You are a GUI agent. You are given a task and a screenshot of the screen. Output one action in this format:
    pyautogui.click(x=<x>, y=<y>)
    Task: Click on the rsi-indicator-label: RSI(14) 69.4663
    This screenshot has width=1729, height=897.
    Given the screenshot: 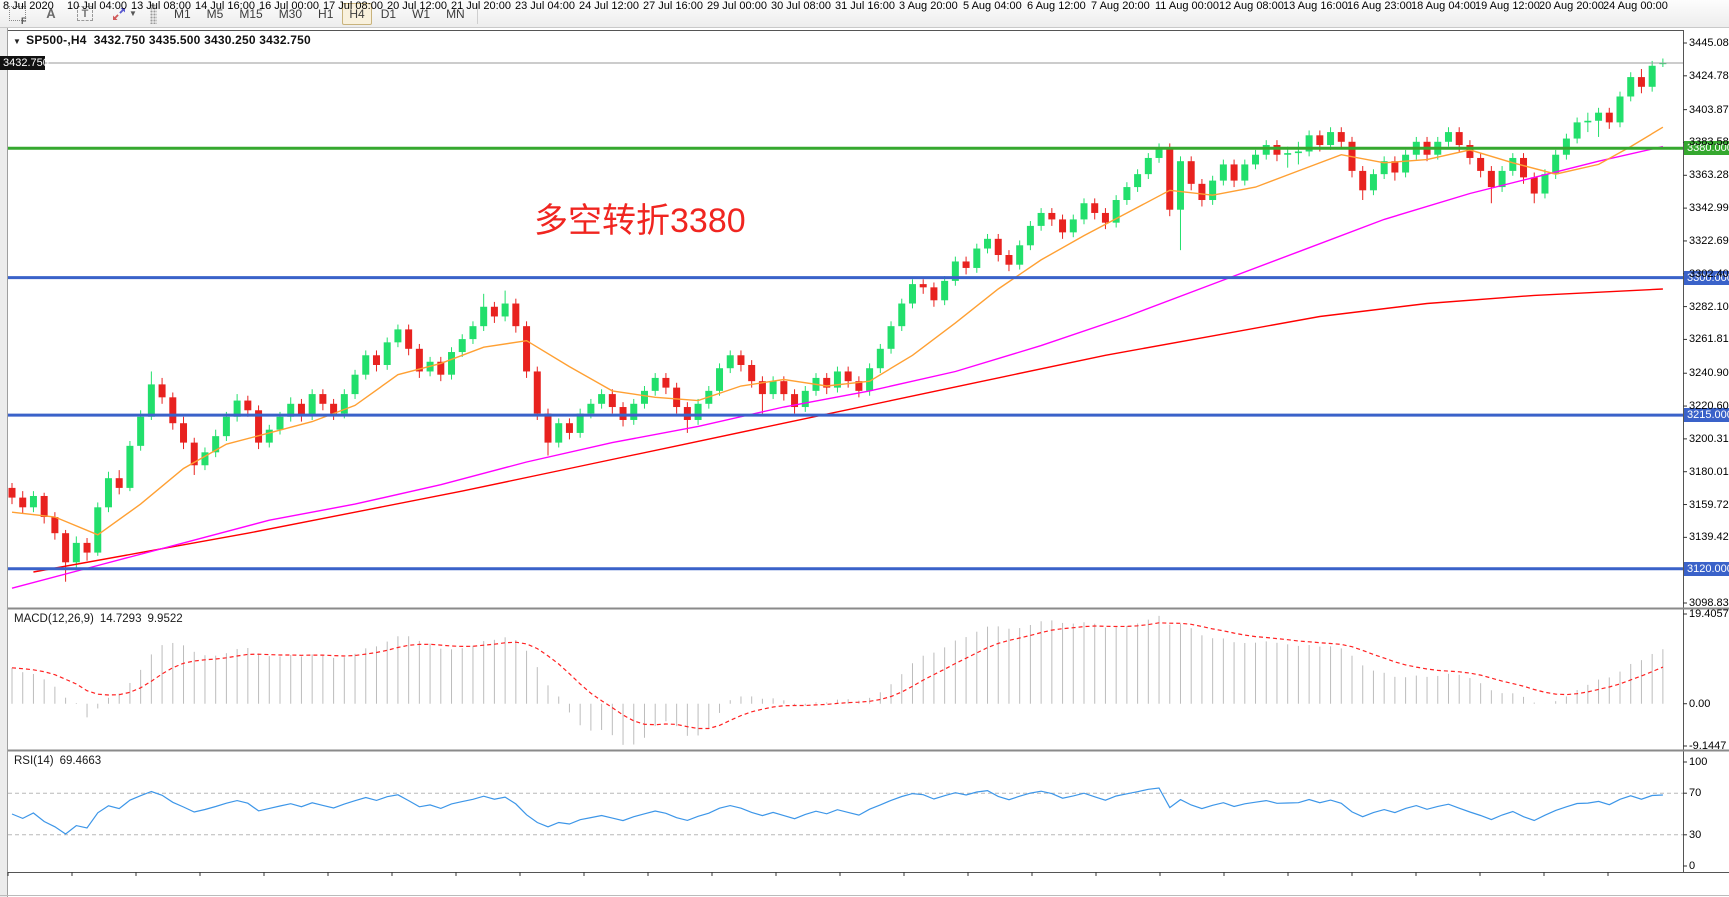 What is the action you would take?
    pyautogui.click(x=60, y=761)
    